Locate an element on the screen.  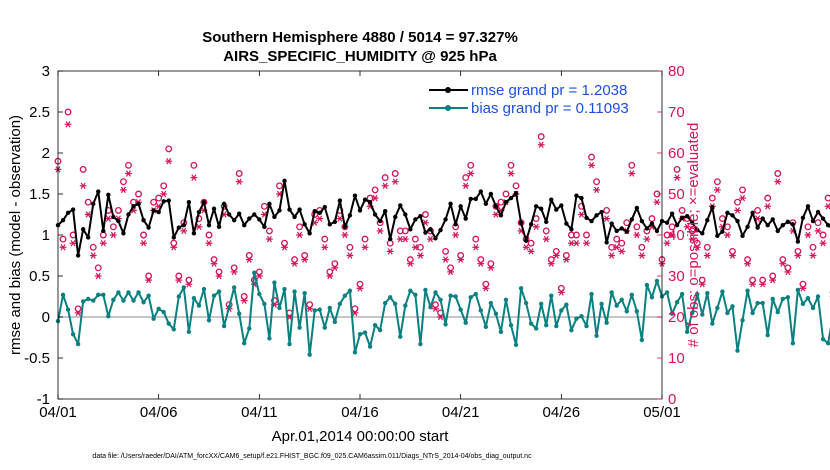
left-y-tick-label: 2 is located at coordinates (46, 153).